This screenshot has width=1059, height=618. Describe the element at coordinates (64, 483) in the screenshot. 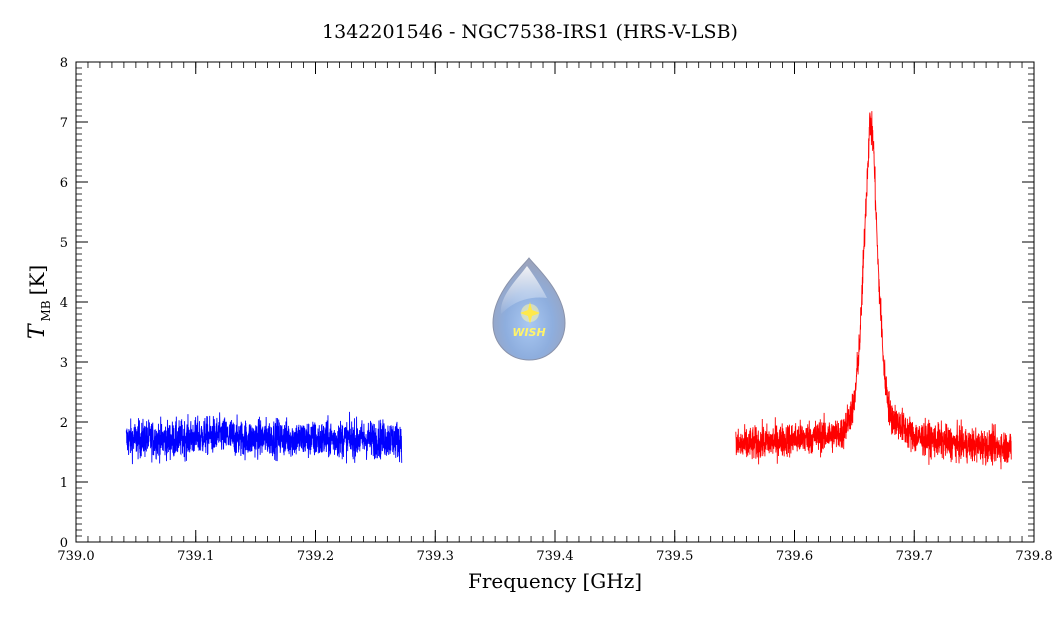

I see `y-tick-label: 1` at that location.